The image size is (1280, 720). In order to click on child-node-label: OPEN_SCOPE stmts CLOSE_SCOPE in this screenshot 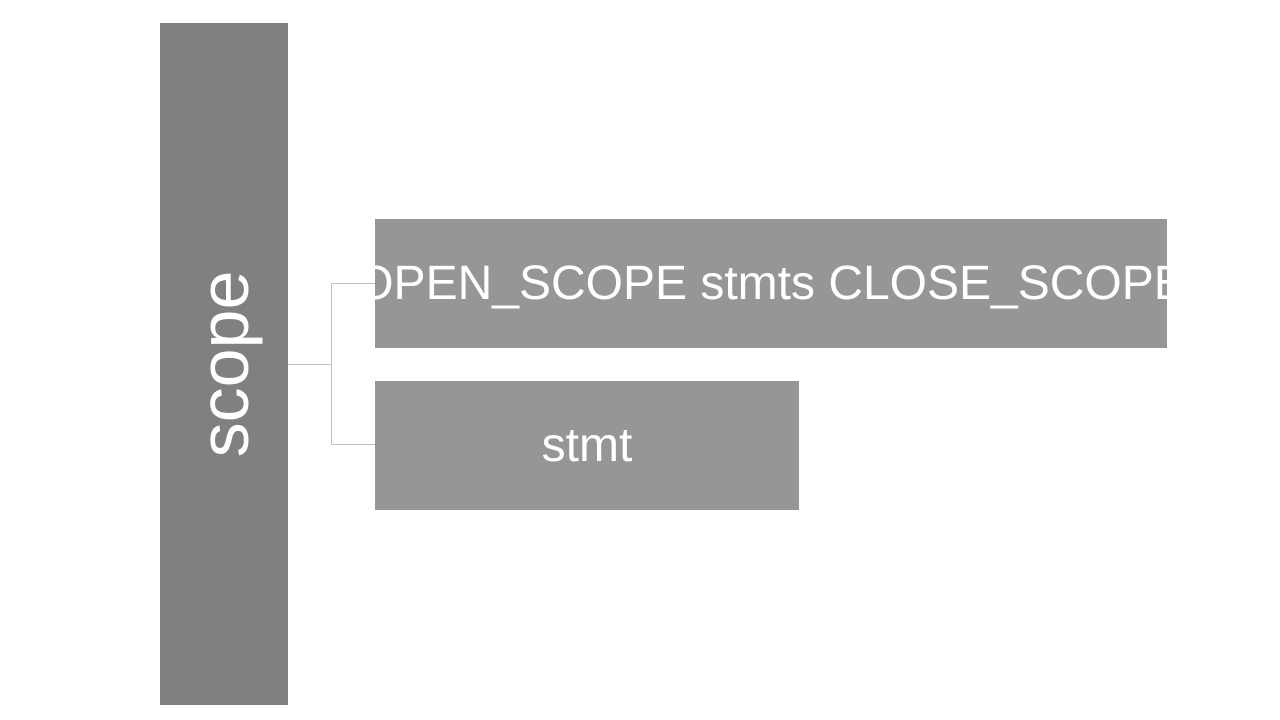, I will do `click(771, 283)`.